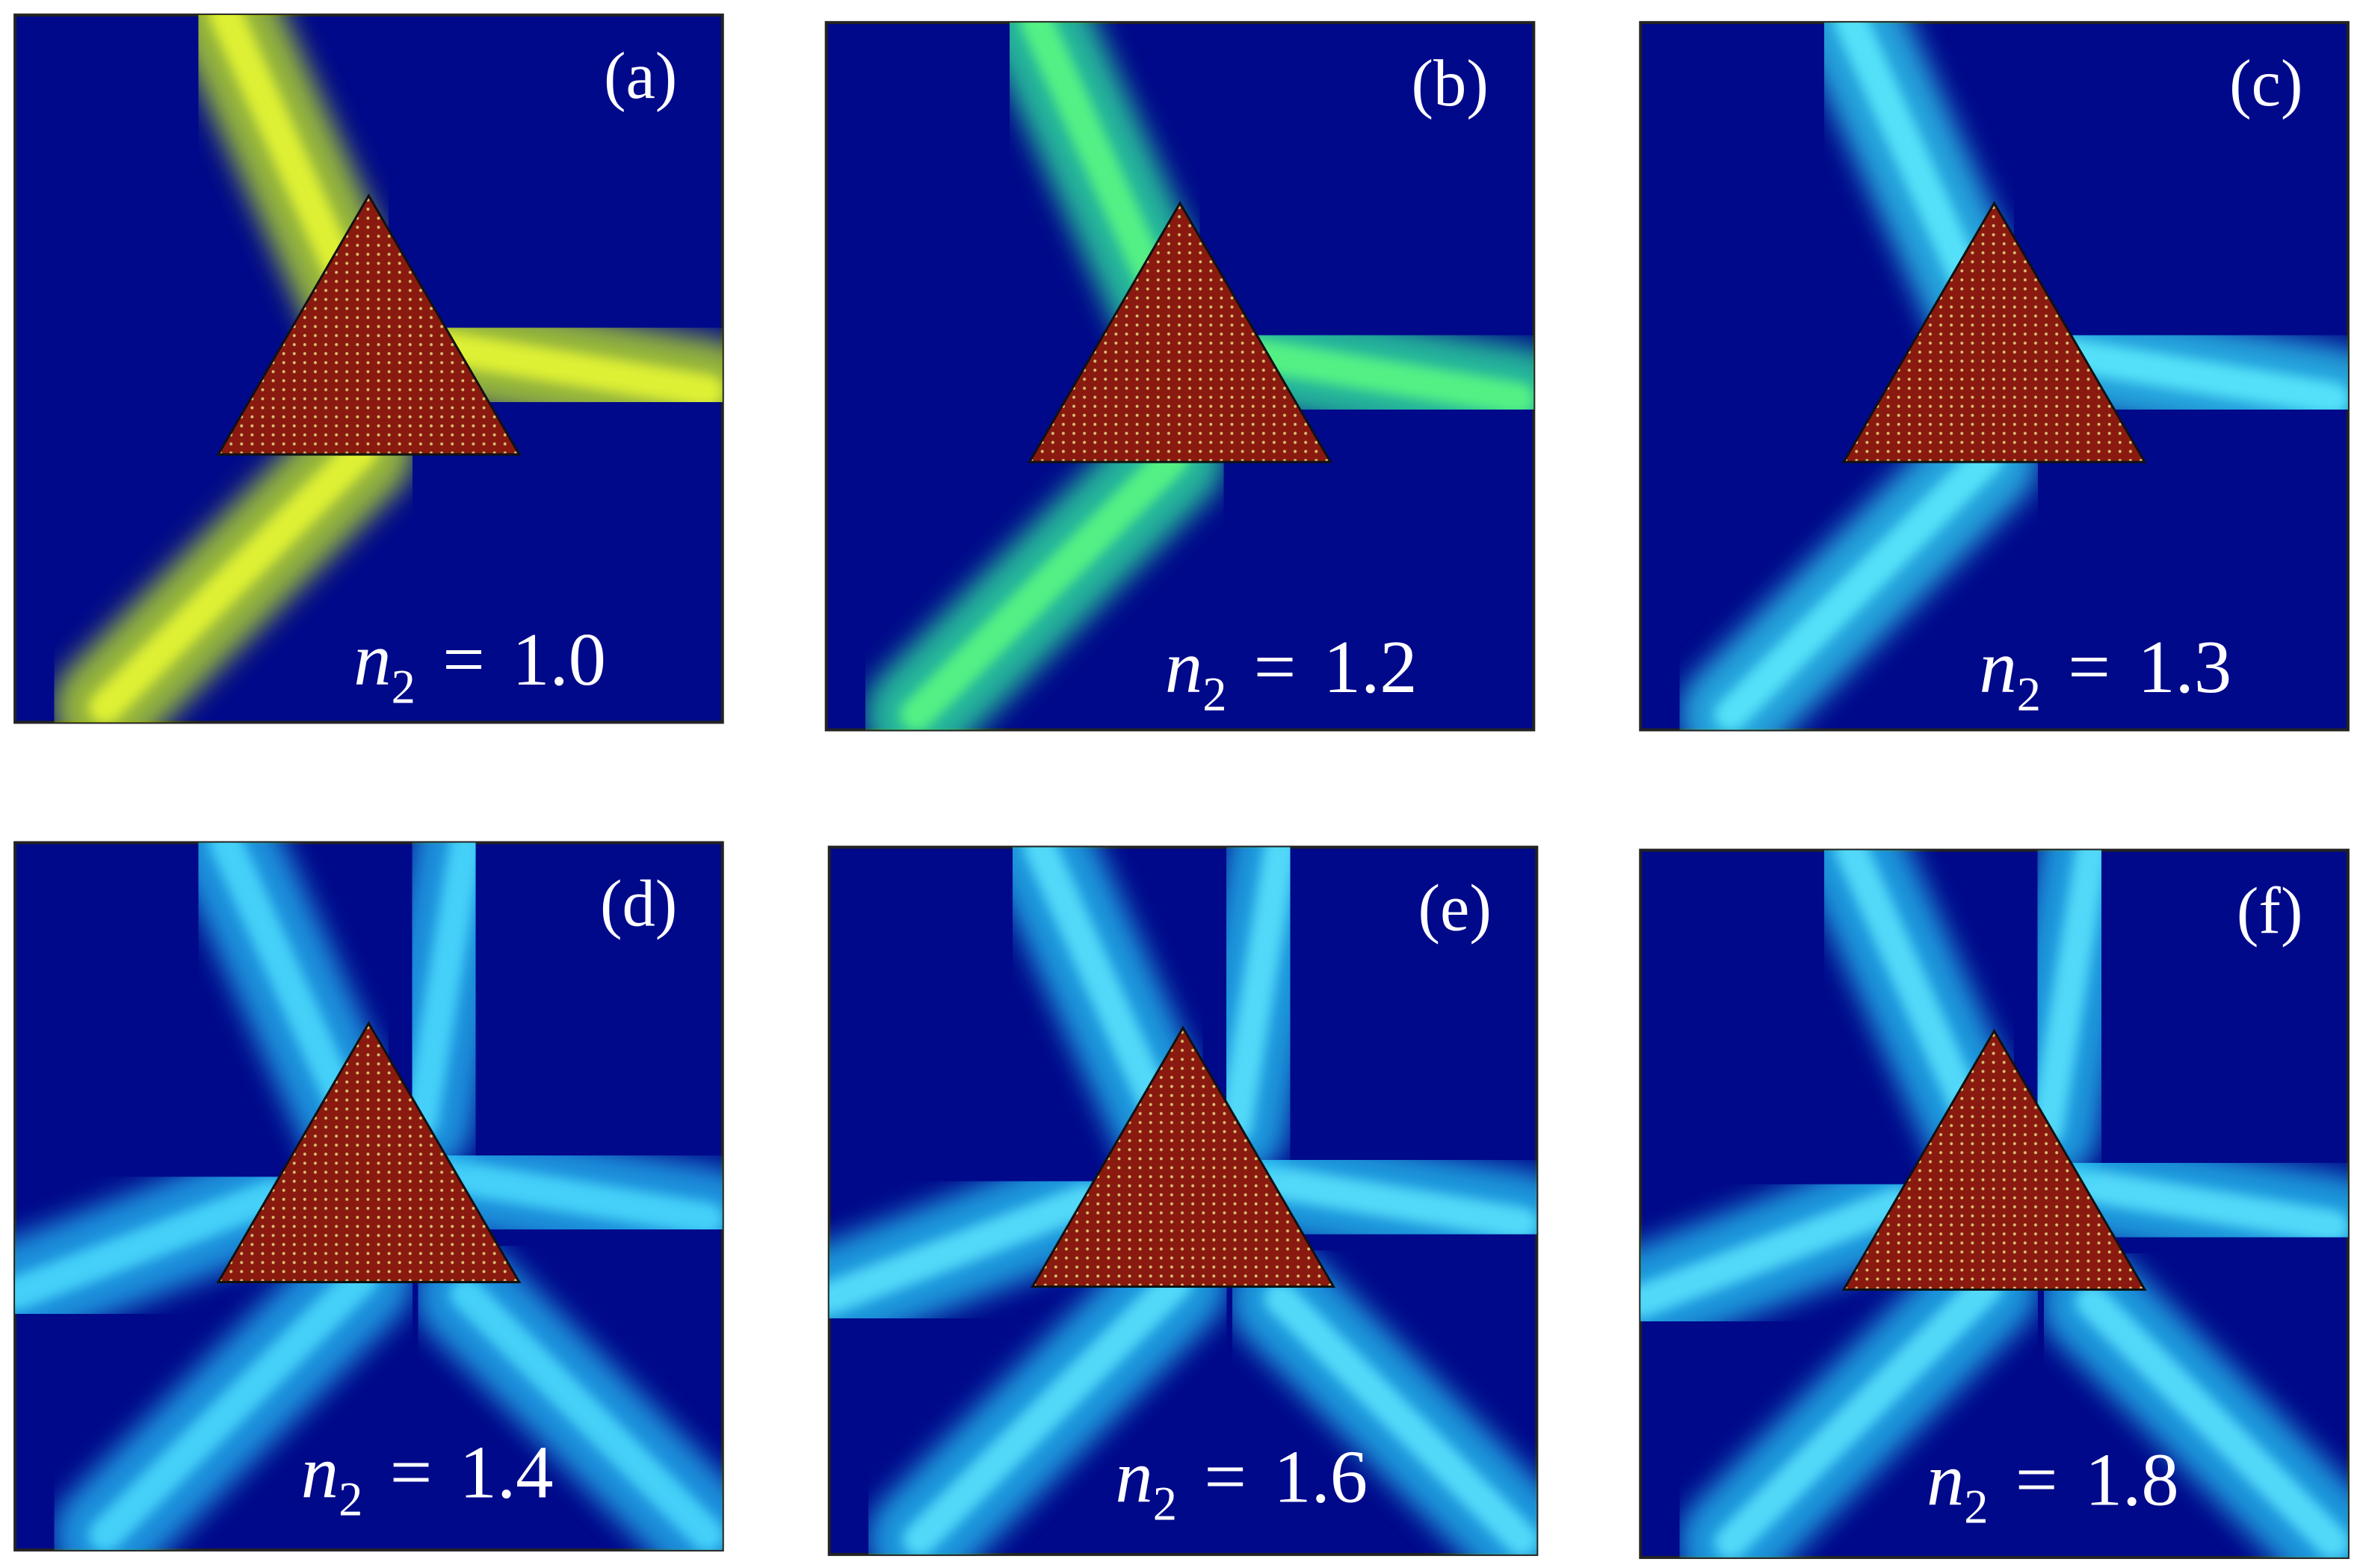 The image size is (2360, 1568). I want to click on panel-label: (f), so click(2270, 911).